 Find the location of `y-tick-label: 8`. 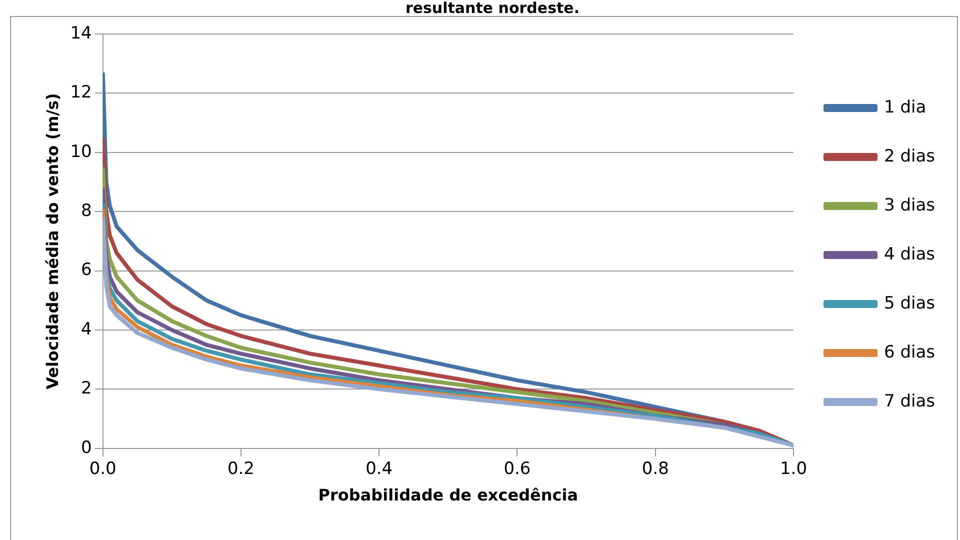

y-tick-label: 8 is located at coordinates (86, 211).